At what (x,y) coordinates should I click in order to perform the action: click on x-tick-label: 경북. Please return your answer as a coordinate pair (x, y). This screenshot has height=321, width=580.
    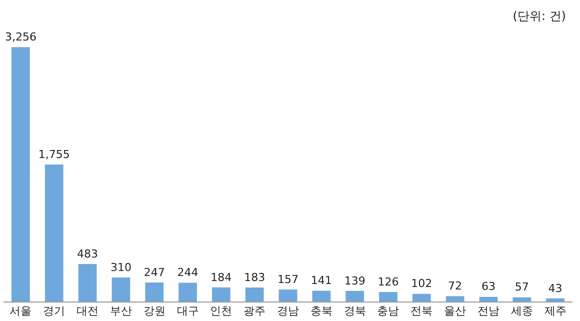
    Looking at the image, I should click on (355, 311).